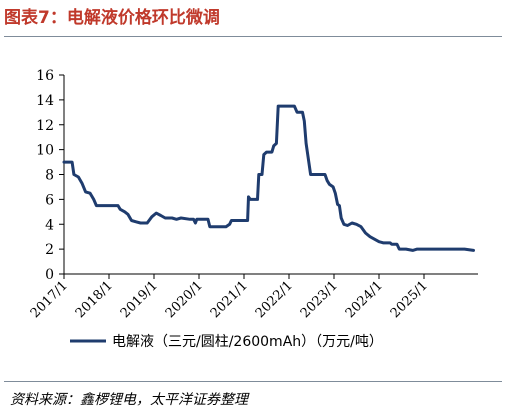  What do you see at coordinates (184, 299) in the screenshot?
I see `x-tick-label: 2020/1` at bounding box center [184, 299].